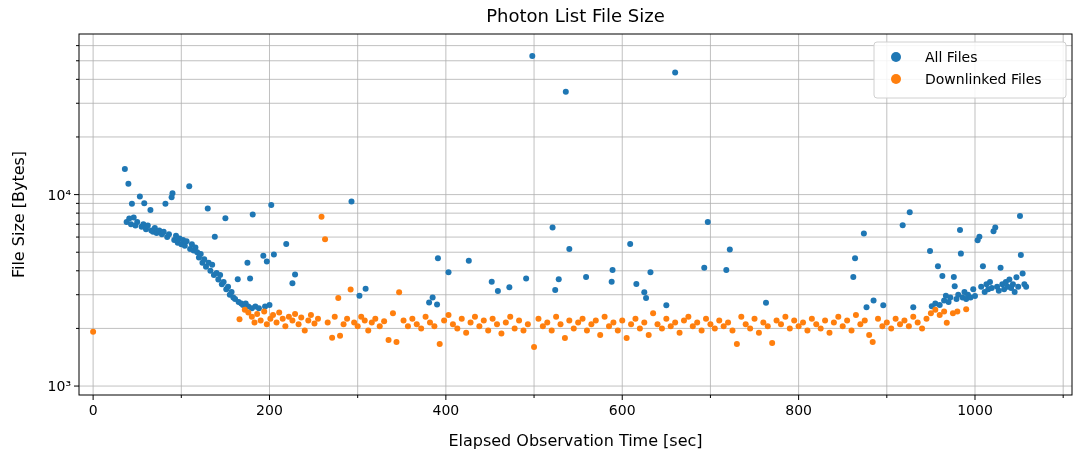  What do you see at coordinates (18, 214) in the screenshot?
I see `y-axis-title: File Size [Bytes]` at bounding box center [18, 214].